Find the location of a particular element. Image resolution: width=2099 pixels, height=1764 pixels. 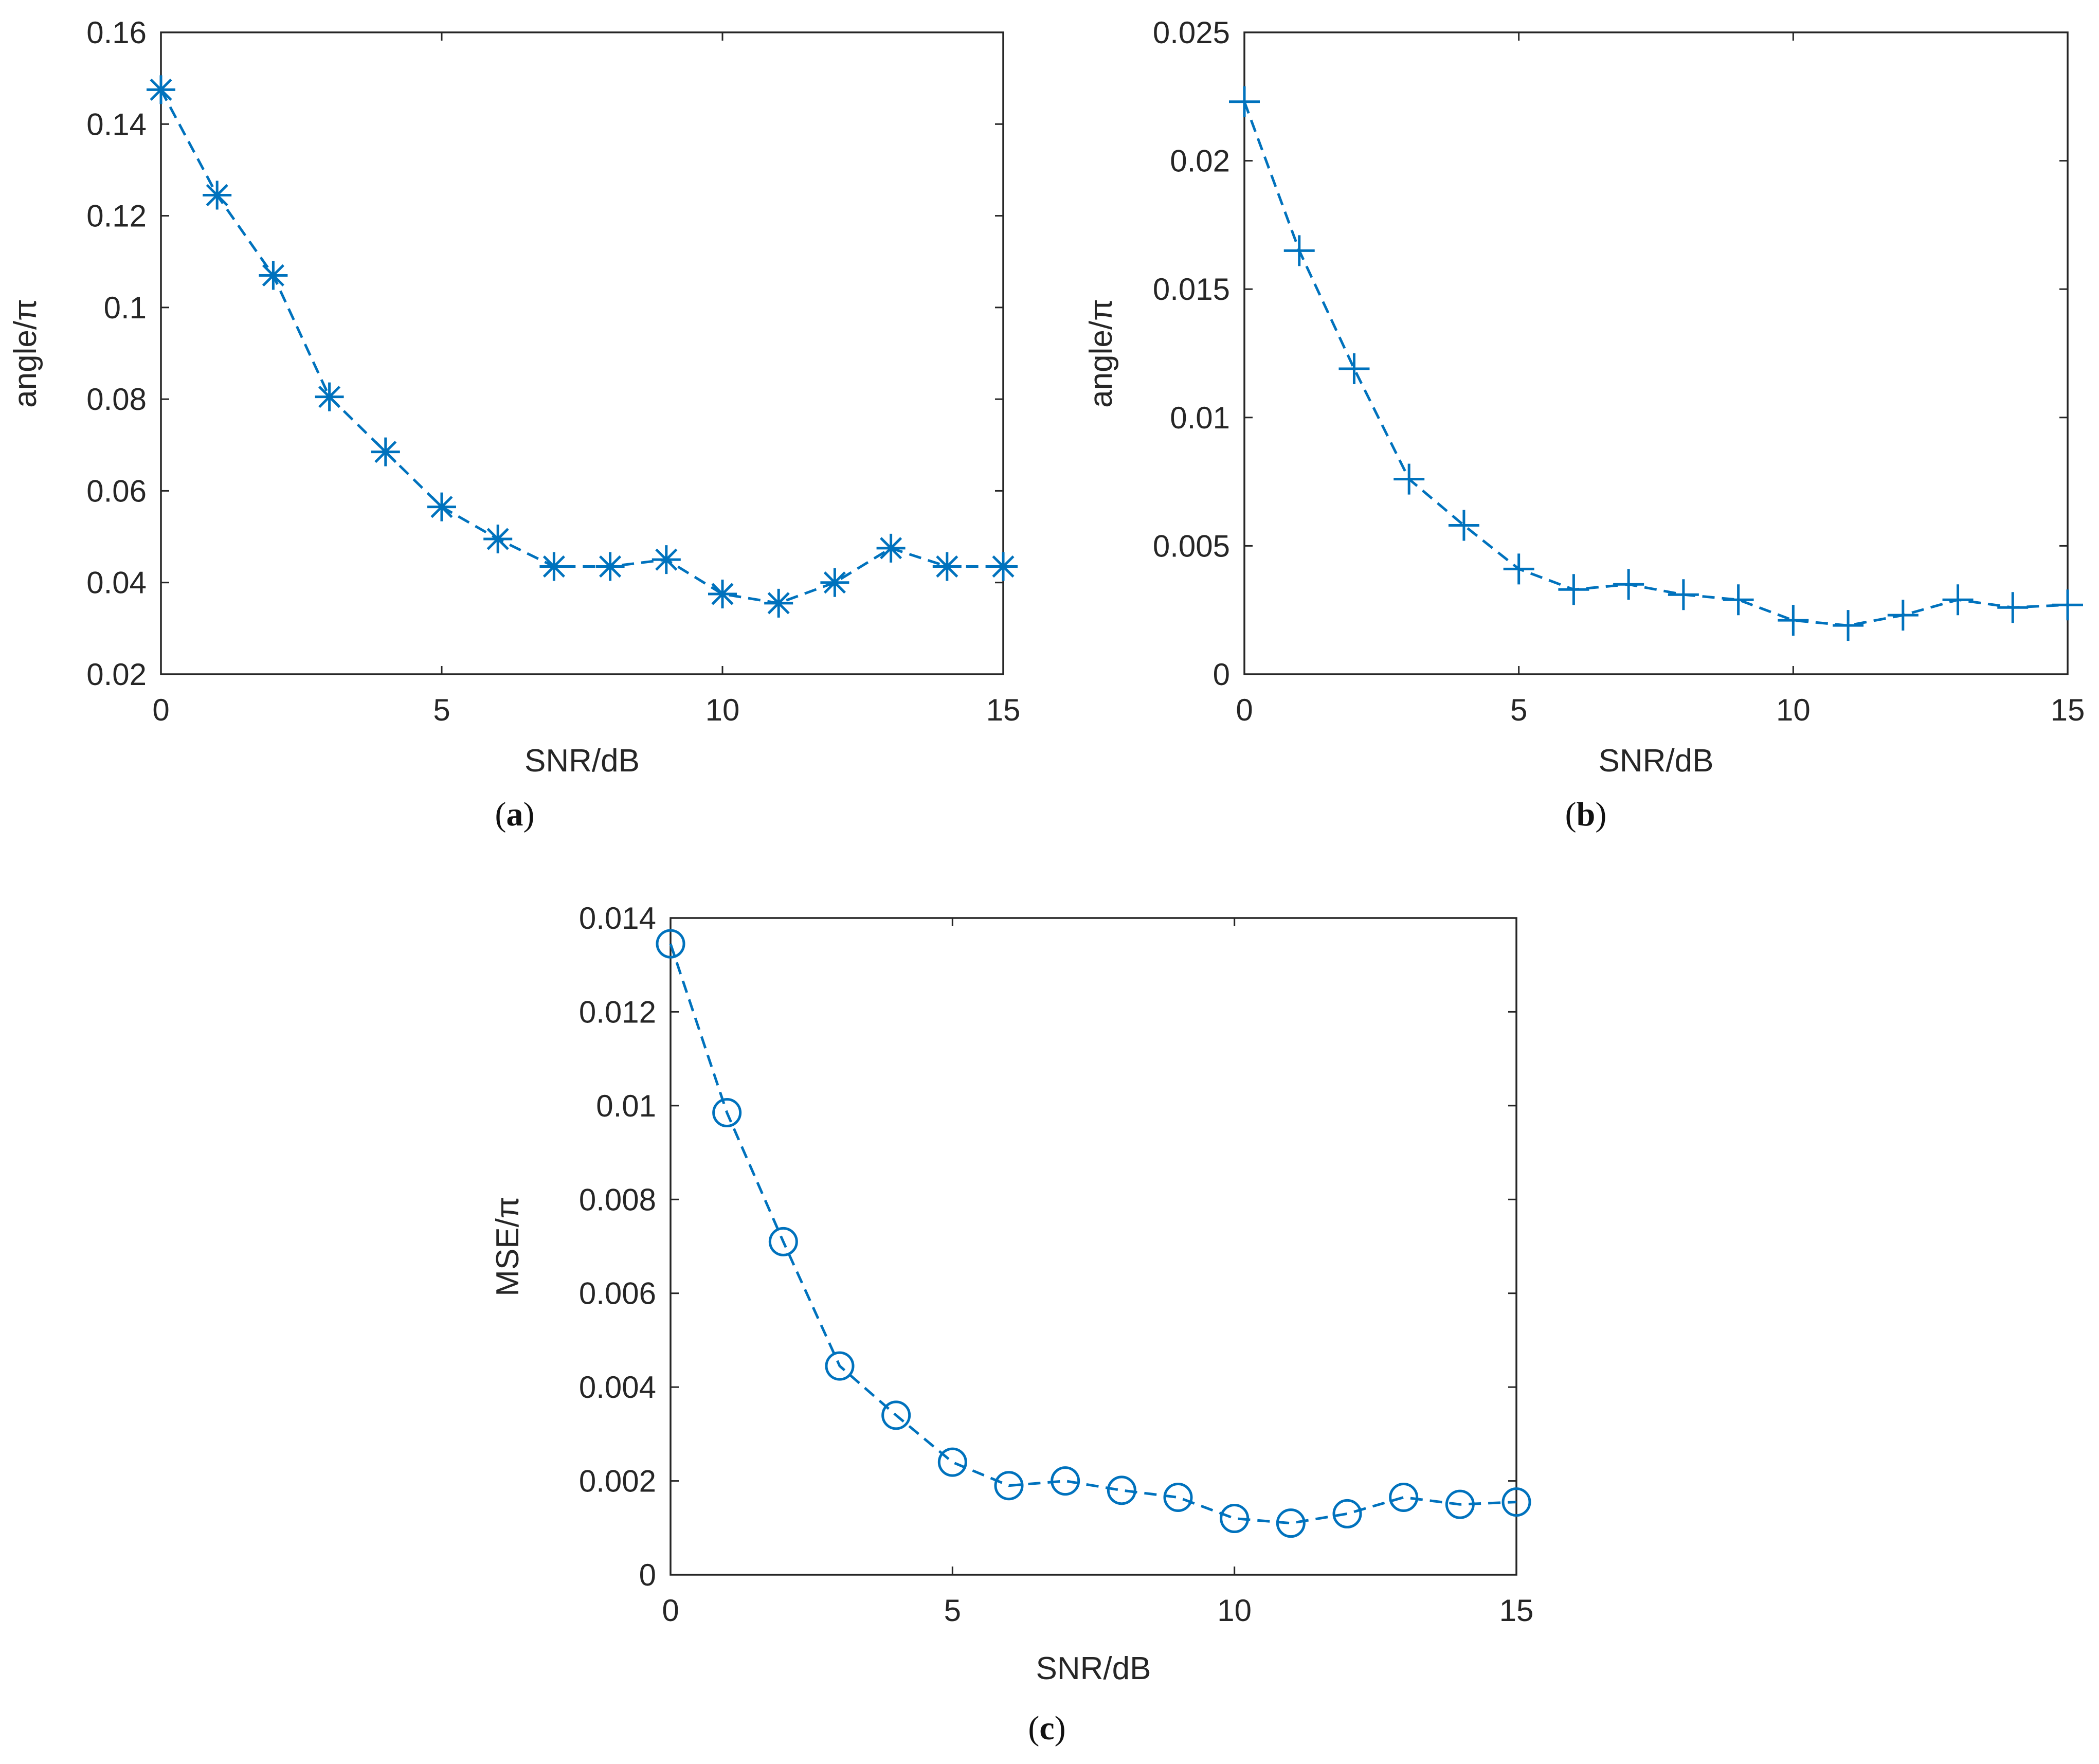

y-tick-label: 0.008 is located at coordinates (617, 1199).